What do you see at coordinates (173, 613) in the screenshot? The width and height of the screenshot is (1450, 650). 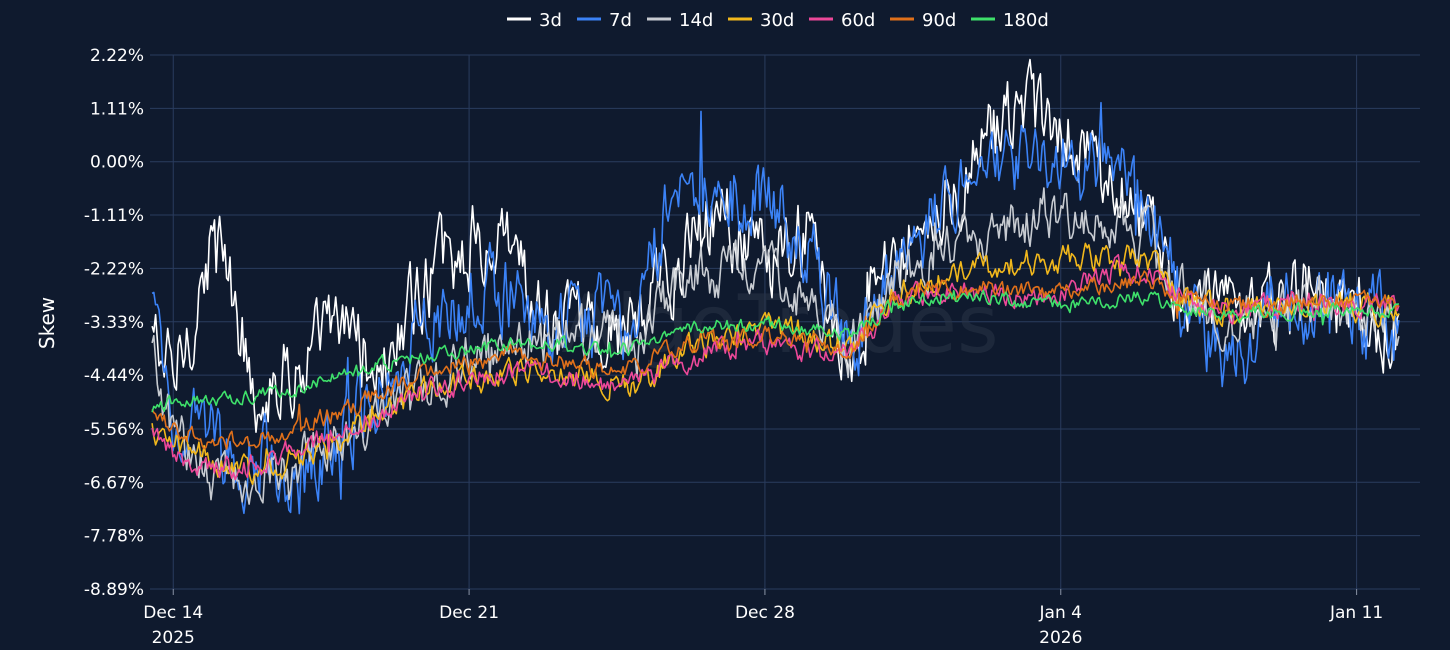 I see `x-tick-label: Dec 14` at bounding box center [173, 613].